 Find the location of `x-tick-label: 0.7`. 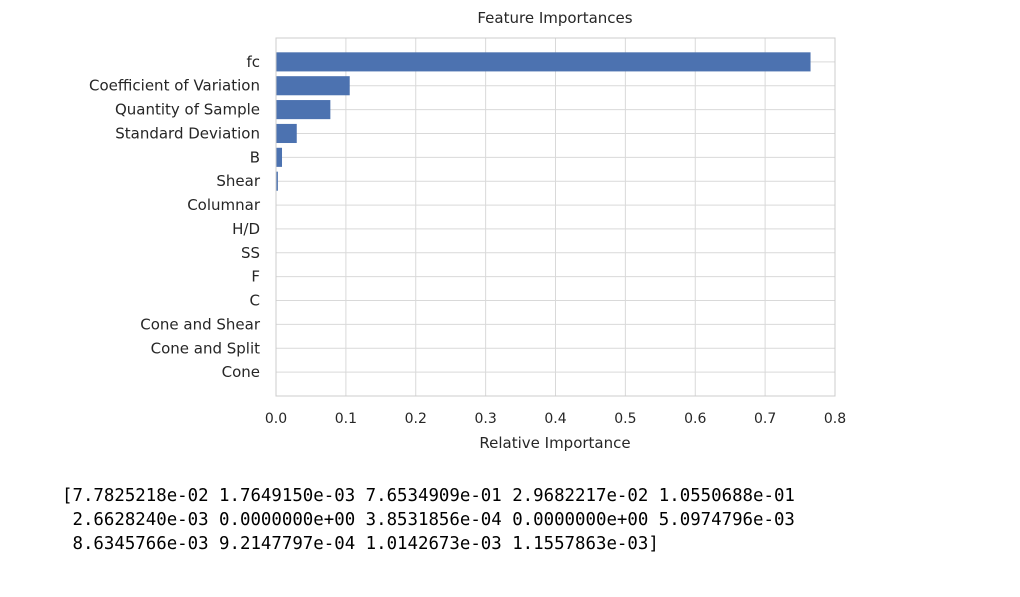

x-tick-label: 0.7 is located at coordinates (765, 419).